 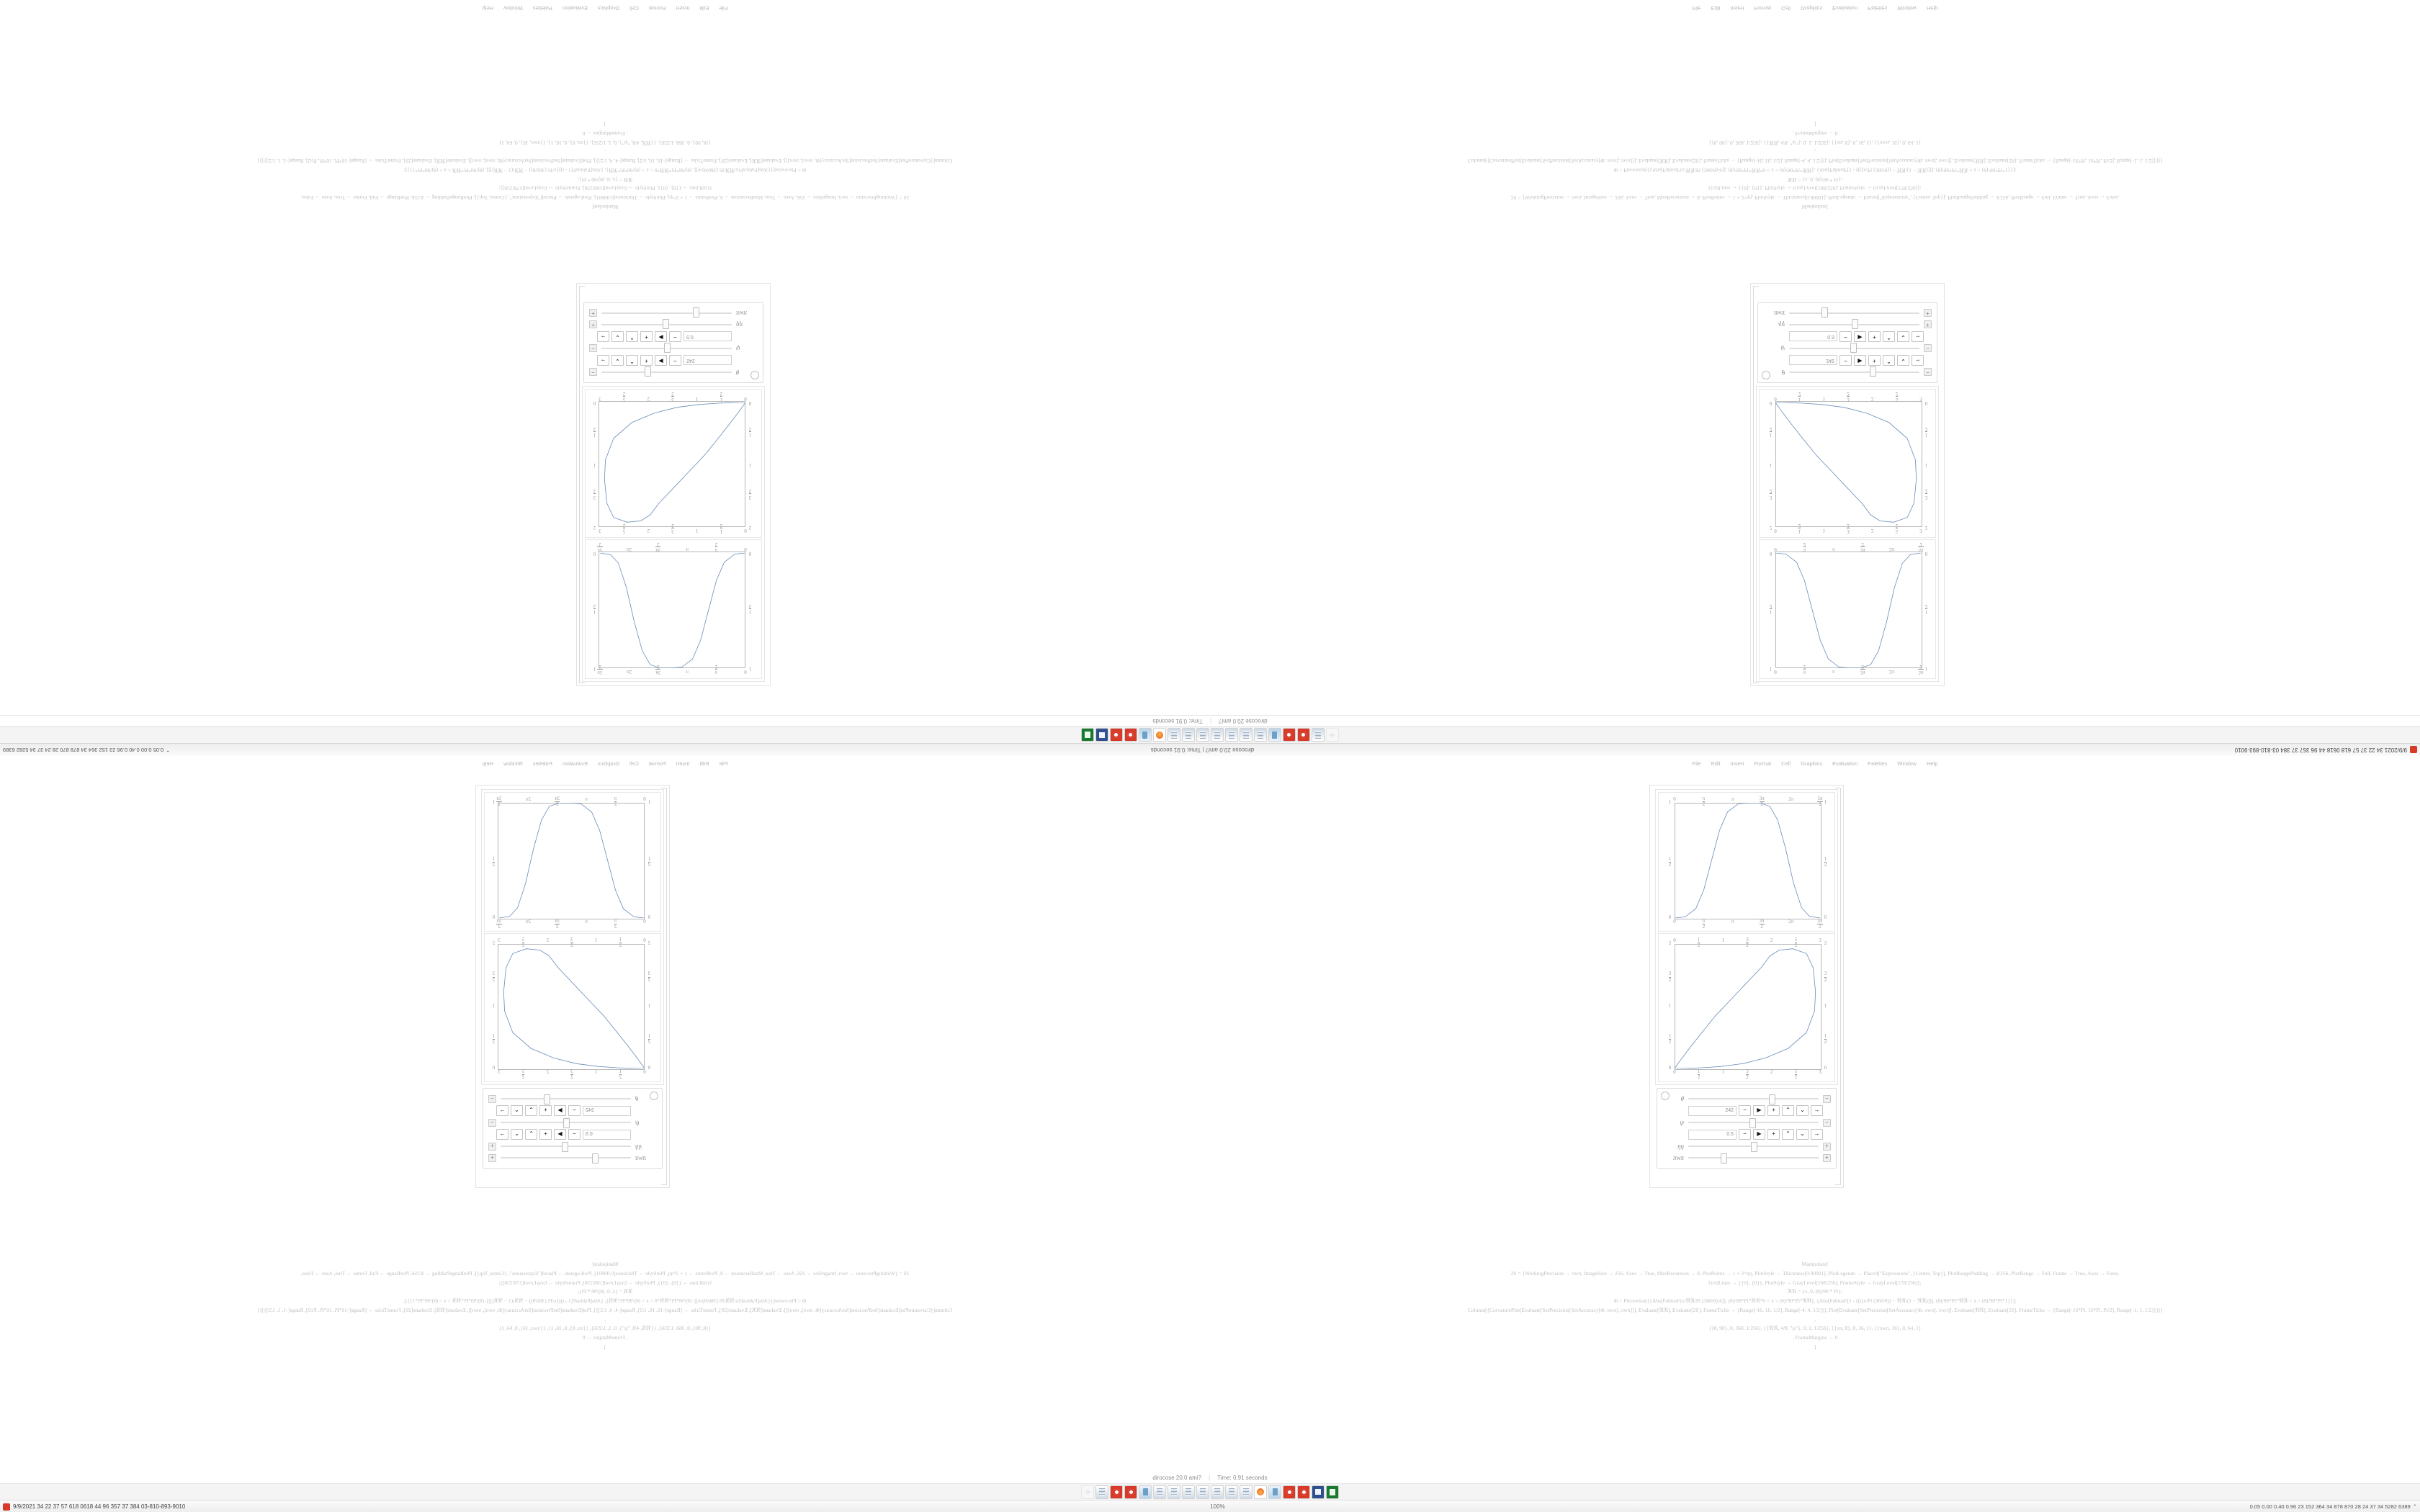 What do you see at coordinates (1101, 735) in the screenshot?
I see `taskbar-icon-save` at bounding box center [1101, 735].